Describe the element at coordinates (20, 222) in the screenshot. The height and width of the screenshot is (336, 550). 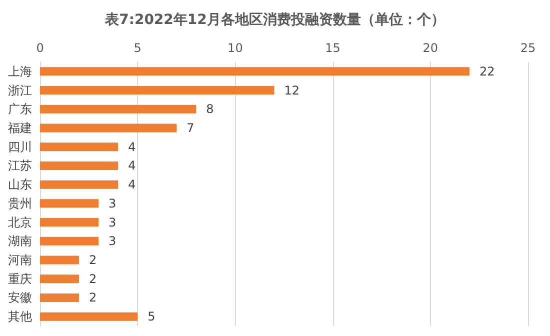
I see `y-tick-label: 北京` at that location.